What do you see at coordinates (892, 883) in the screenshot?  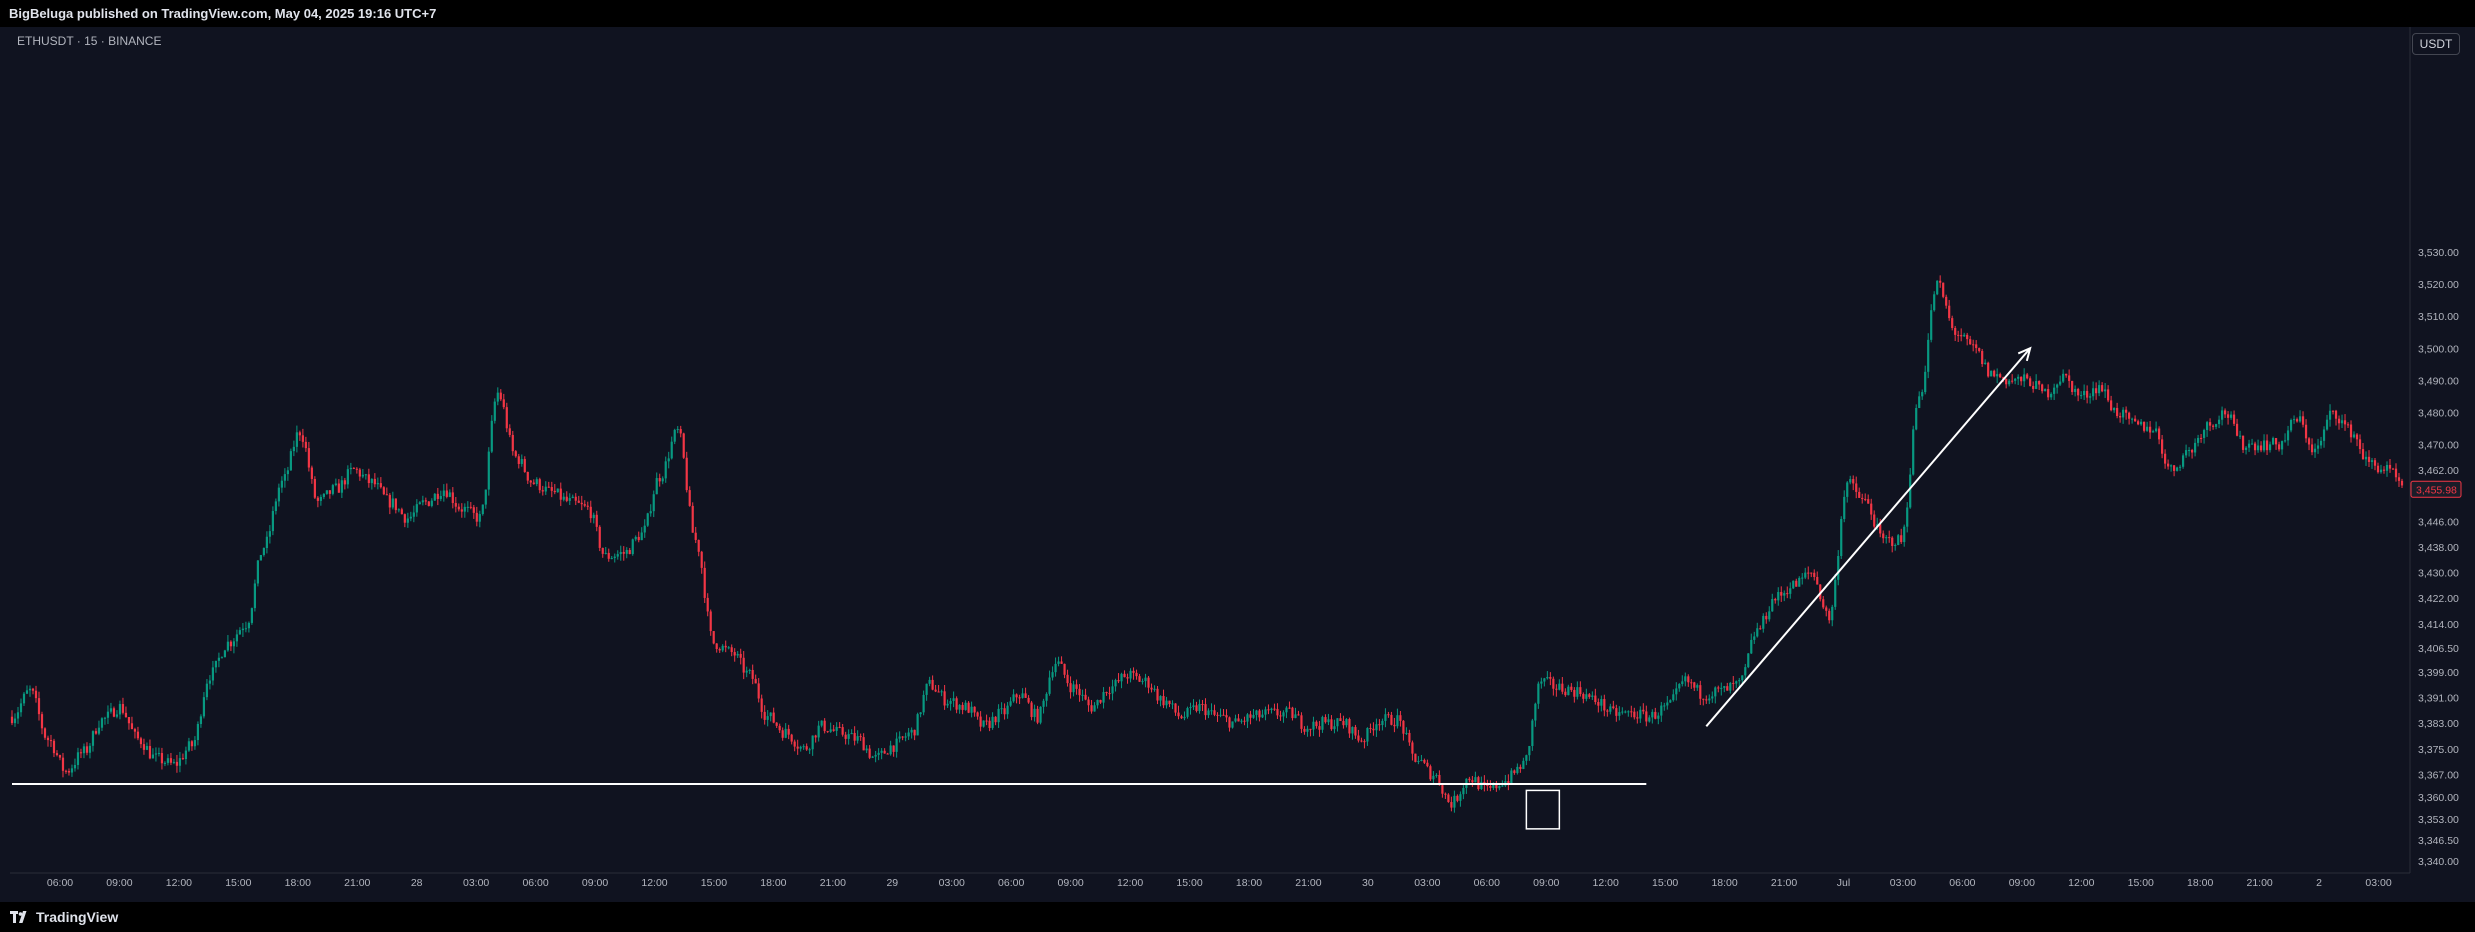 I see `x-tick-label: 29` at bounding box center [892, 883].